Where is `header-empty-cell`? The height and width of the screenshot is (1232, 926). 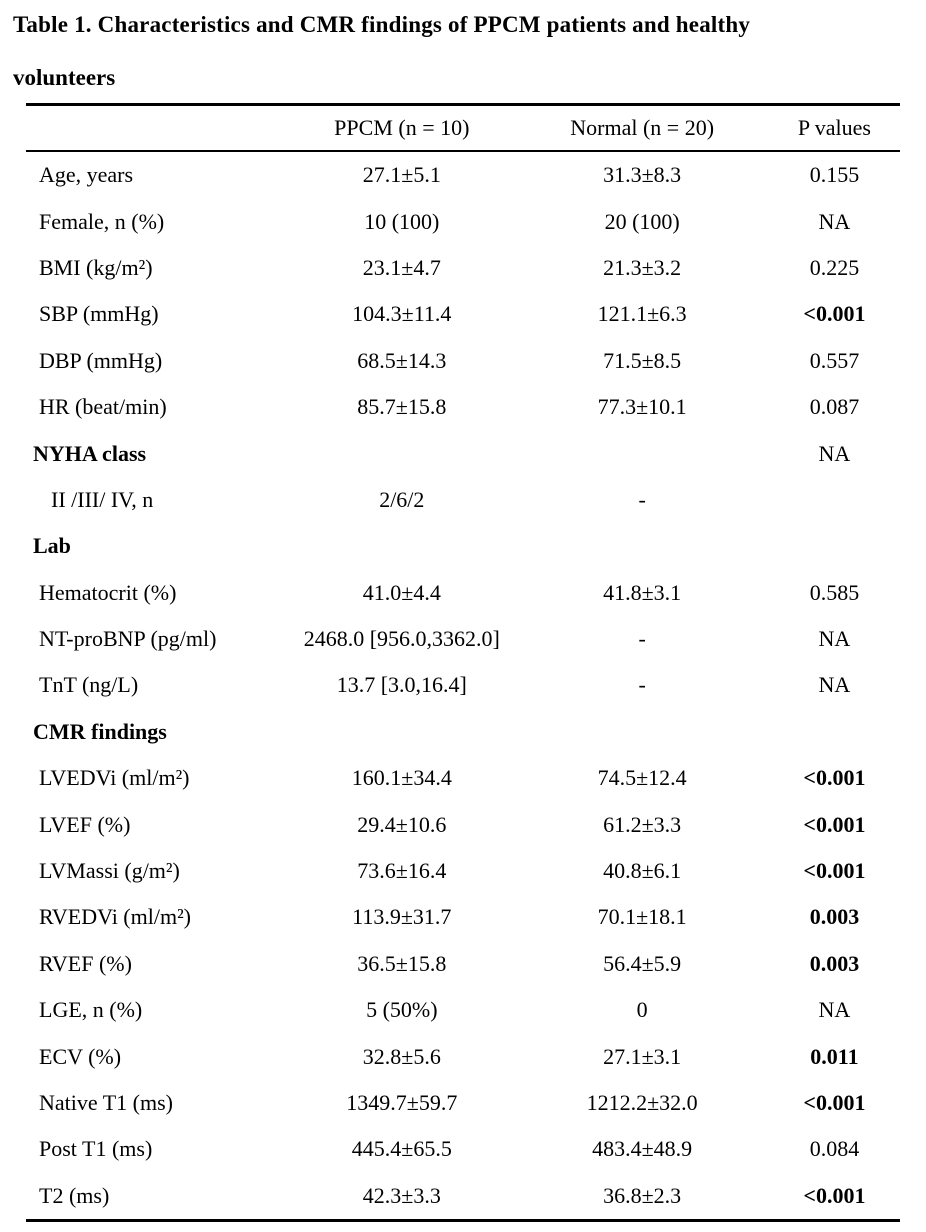 header-empty-cell is located at coordinates (157, 128).